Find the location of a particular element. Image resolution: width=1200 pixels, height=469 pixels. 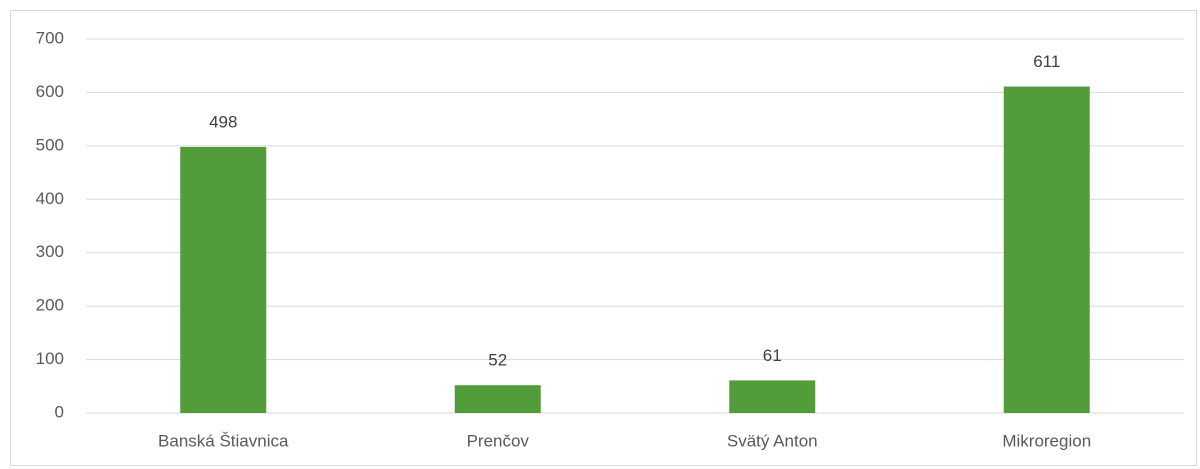

x-tick-label: Prenčov is located at coordinates (498, 440).